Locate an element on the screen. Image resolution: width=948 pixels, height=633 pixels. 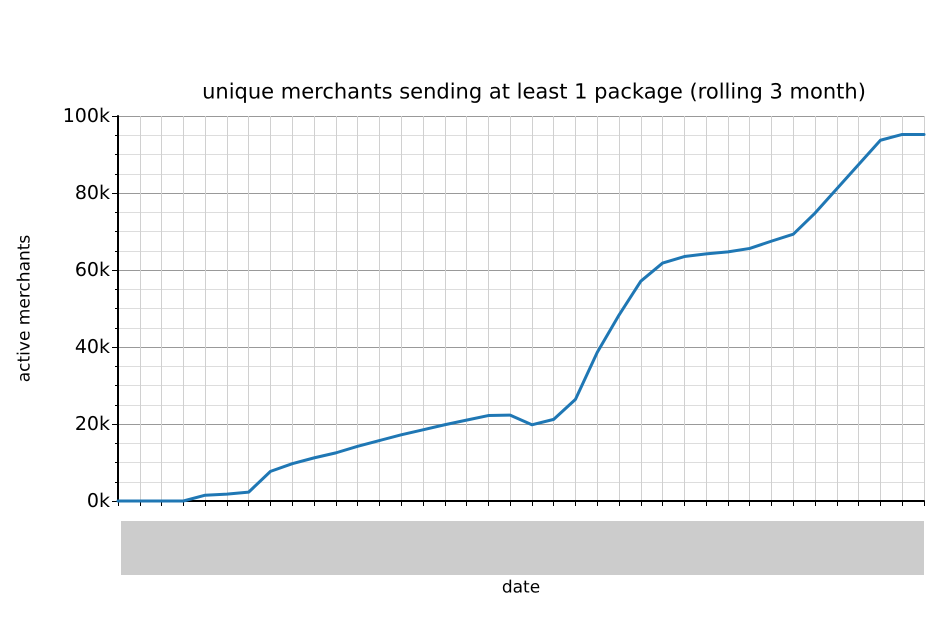
y-tick-label: 60k is located at coordinates (92, 270).